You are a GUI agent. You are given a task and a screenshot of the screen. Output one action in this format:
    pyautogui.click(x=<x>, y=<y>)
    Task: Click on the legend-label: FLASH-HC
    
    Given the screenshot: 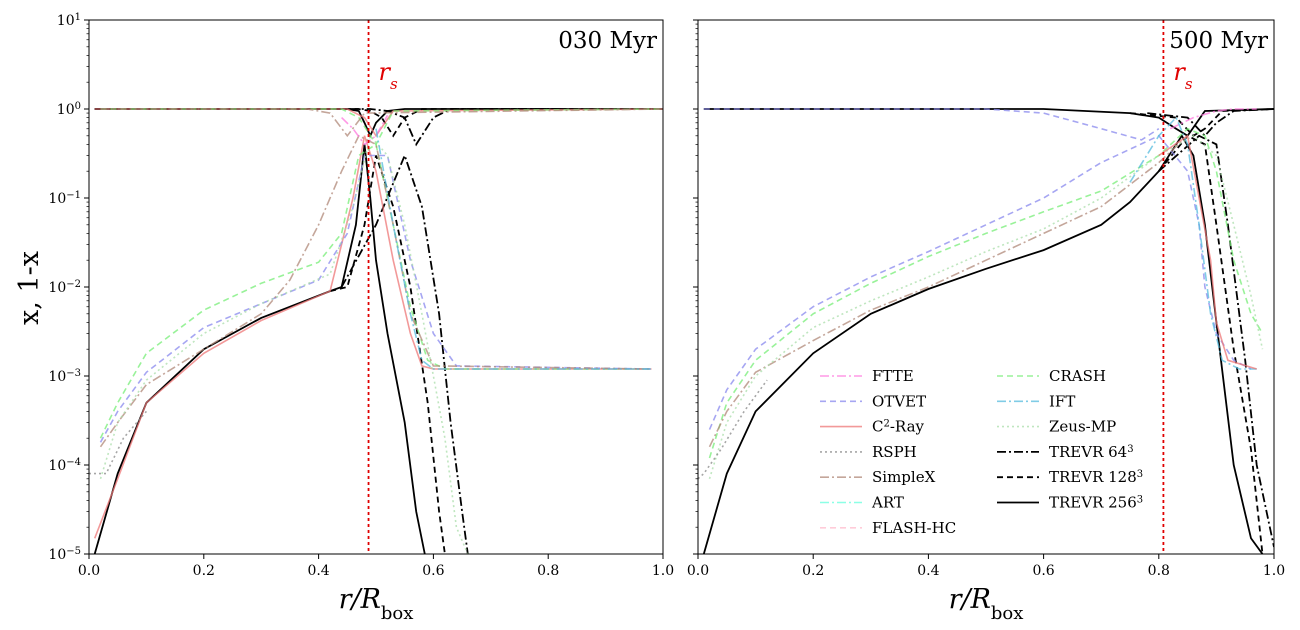 What is the action you would take?
    pyautogui.click(x=914, y=528)
    